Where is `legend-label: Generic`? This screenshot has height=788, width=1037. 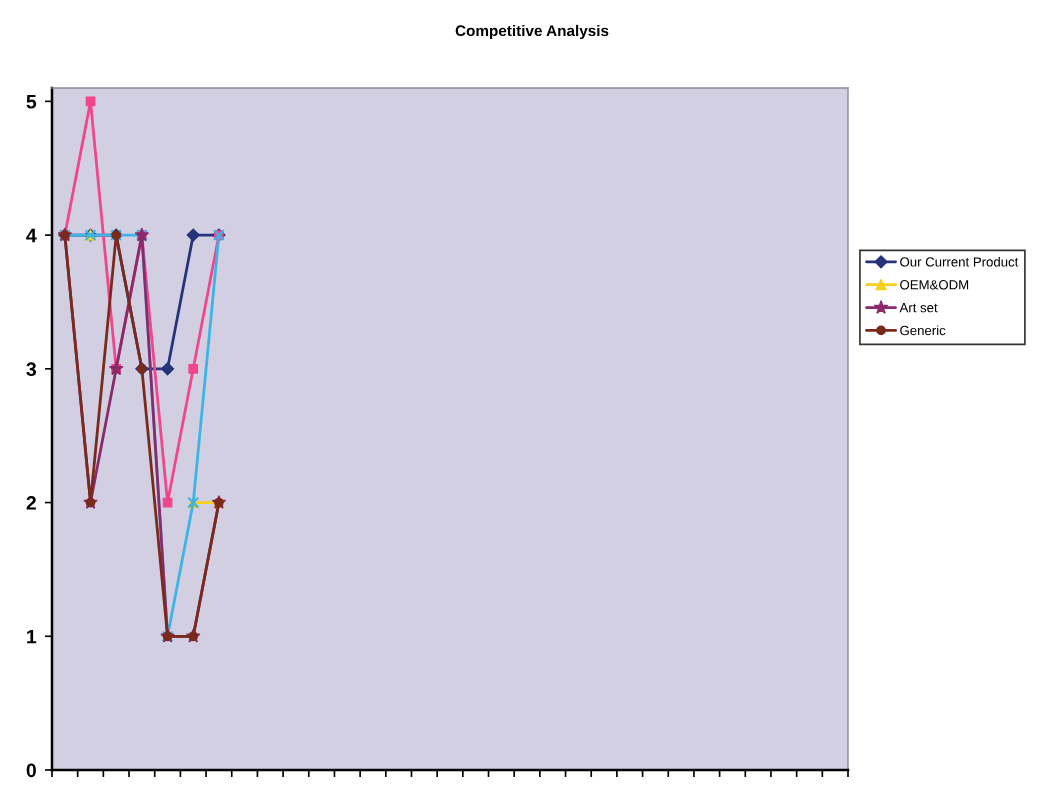 legend-label: Generic is located at coordinates (923, 330).